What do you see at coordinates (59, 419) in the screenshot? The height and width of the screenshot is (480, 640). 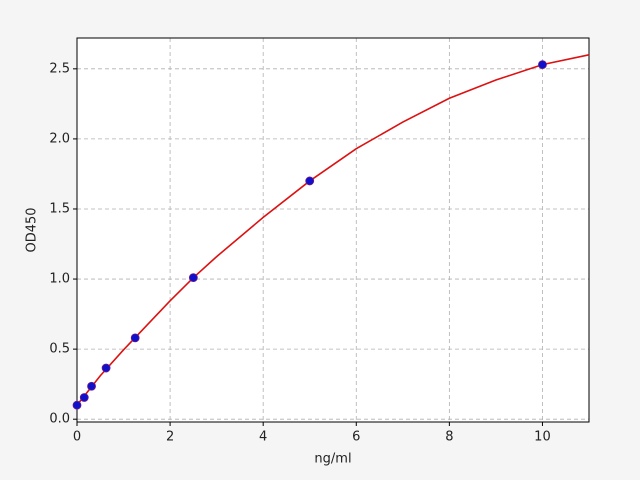 I see `y-tick-label: 0.0` at bounding box center [59, 419].